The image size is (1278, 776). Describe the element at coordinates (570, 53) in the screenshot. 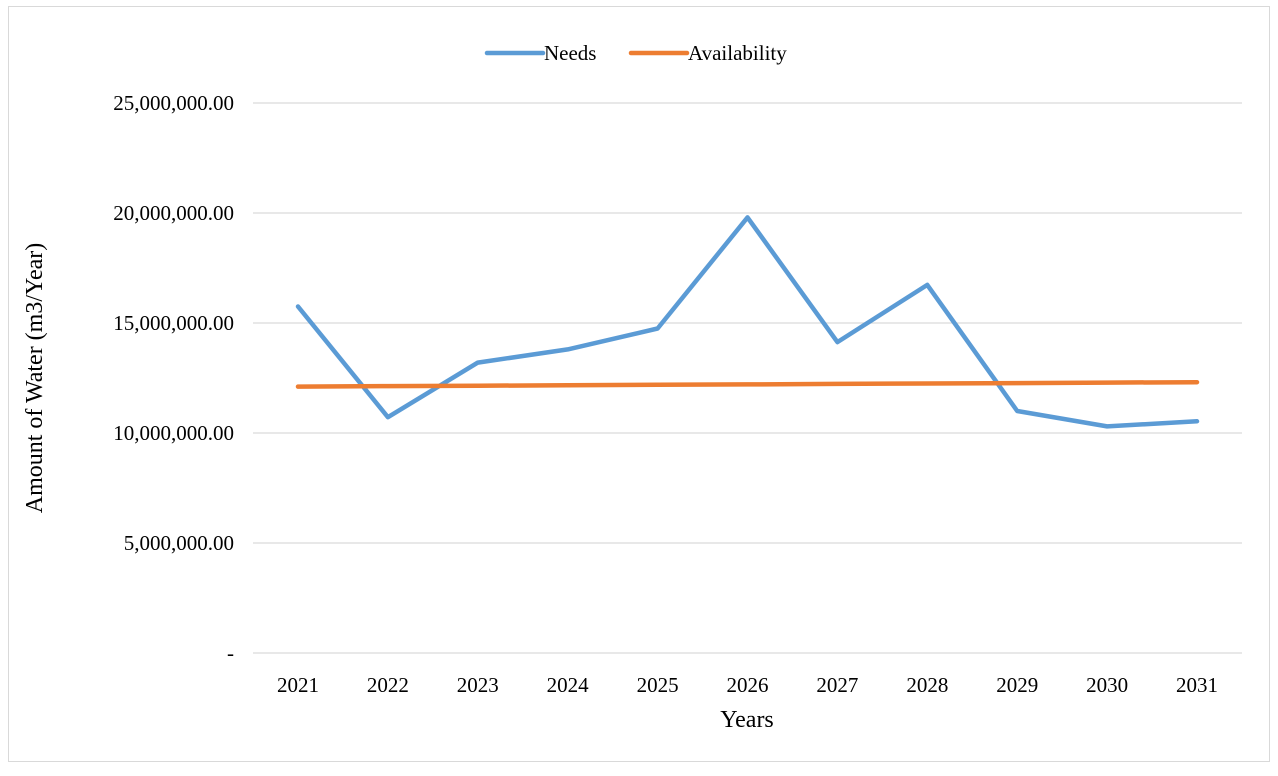

I see `legend-label: Needs` at that location.